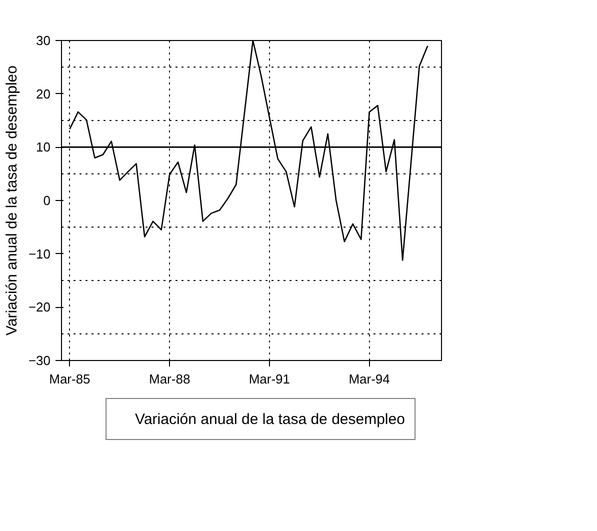 The height and width of the screenshot is (531, 597). What do you see at coordinates (169, 379) in the screenshot?
I see `x-tick-label: Mar-88` at bounding box center [169, 379].